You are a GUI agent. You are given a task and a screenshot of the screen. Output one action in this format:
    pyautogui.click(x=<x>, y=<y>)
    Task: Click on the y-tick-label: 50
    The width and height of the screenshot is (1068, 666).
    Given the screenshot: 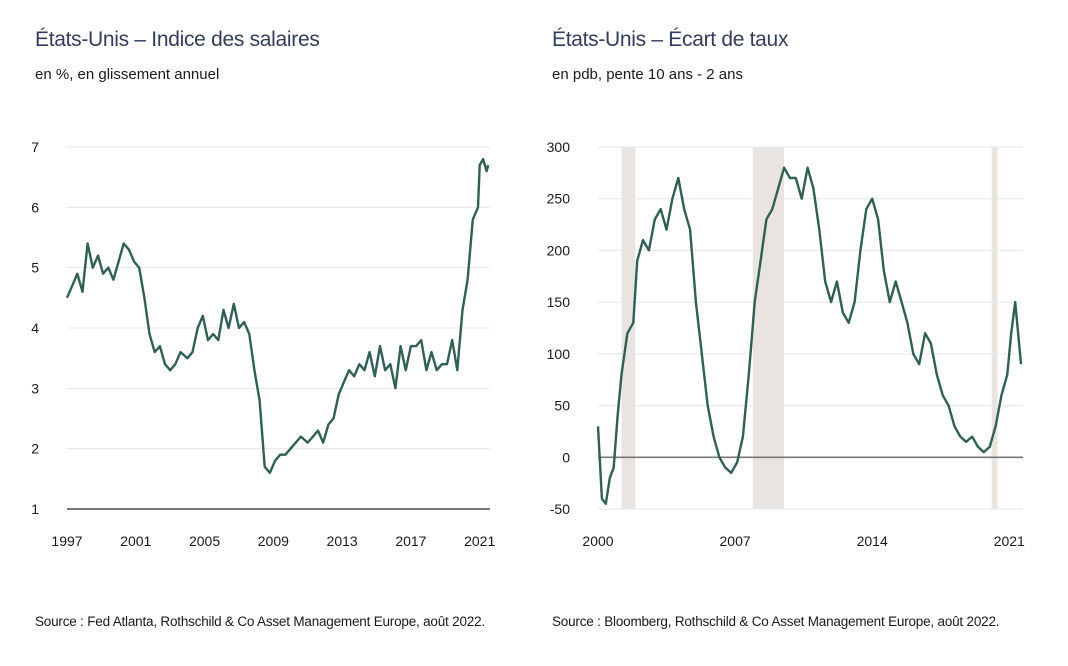 What is the action you would take?
    pyautogui.click(x=562, y=406)
    